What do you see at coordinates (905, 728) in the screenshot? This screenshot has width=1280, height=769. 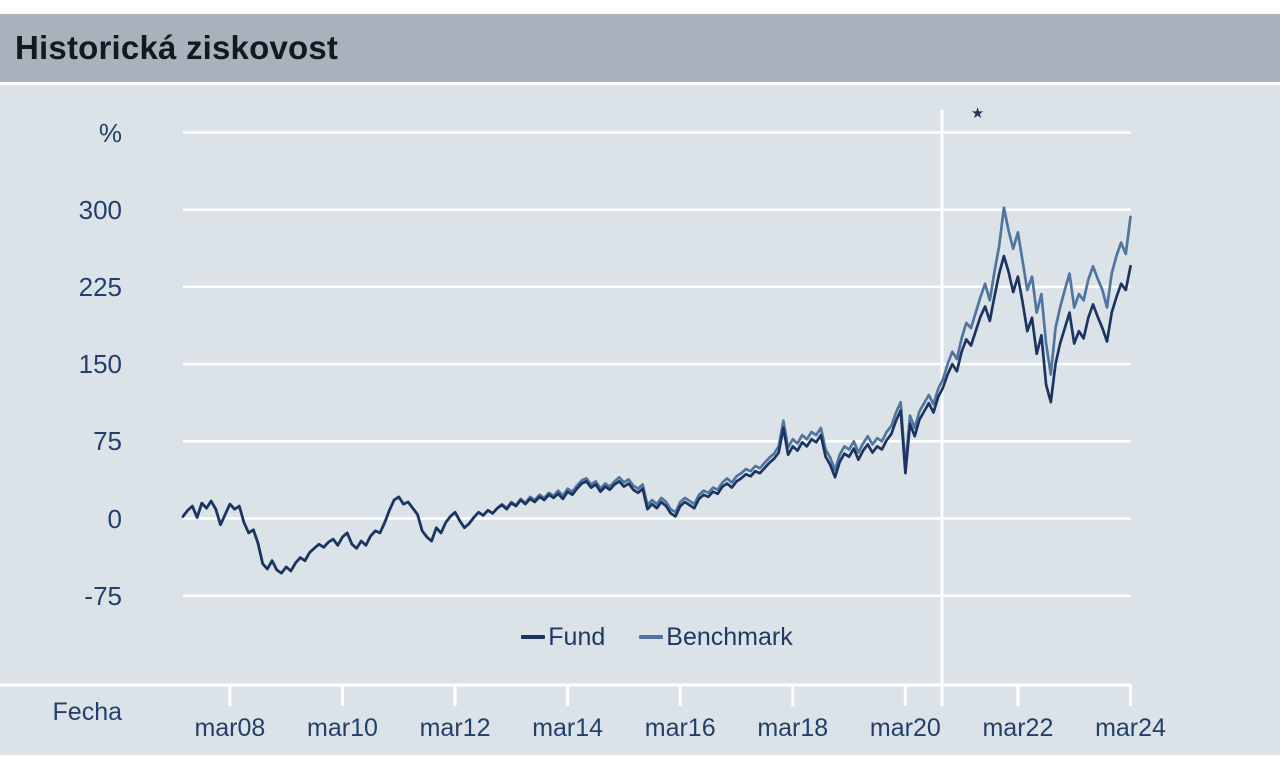 I see `x-axis-label: mar20` at bounding box center [905, 728].